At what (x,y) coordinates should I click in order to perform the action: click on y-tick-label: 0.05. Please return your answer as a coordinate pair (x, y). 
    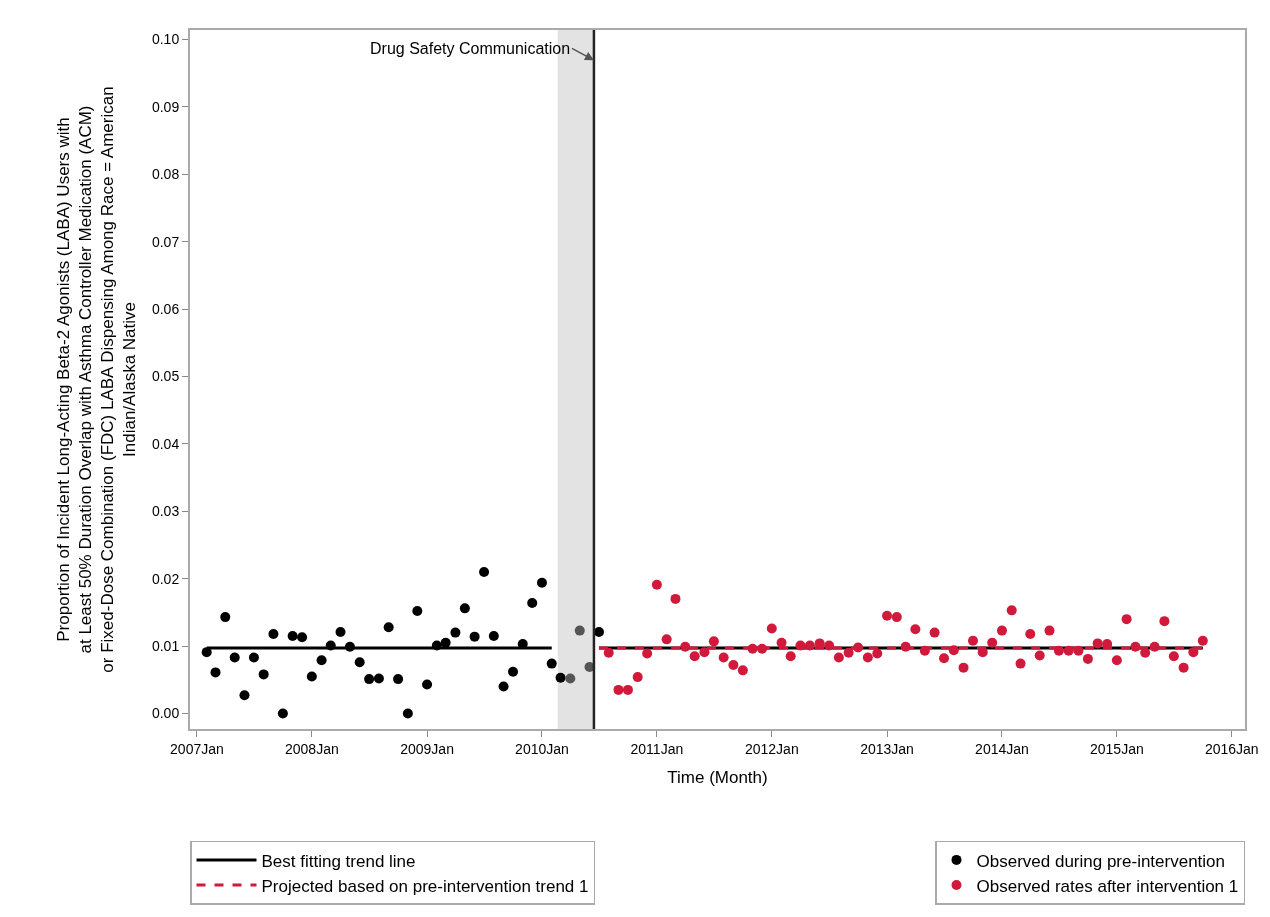
    Looking at the image, I should click on (165, 376).